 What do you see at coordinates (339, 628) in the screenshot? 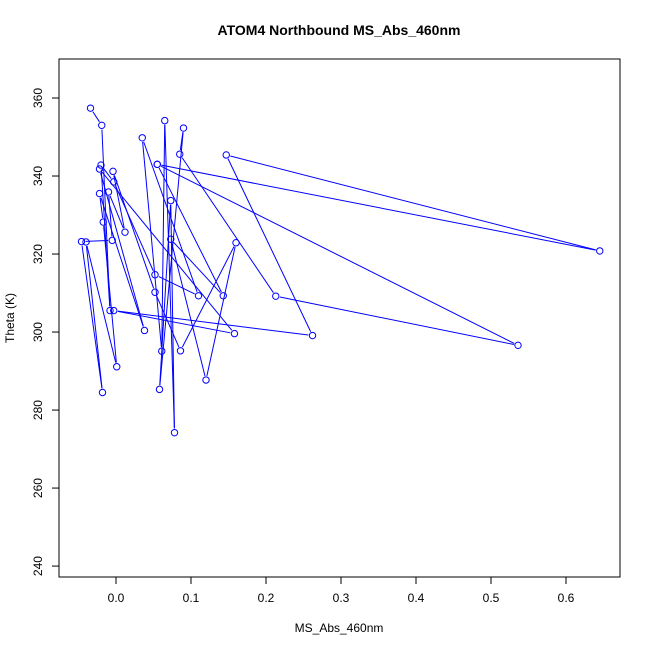
I see `x-axis-label: MS_Abs_460nm` at bounding box center [339, 628].